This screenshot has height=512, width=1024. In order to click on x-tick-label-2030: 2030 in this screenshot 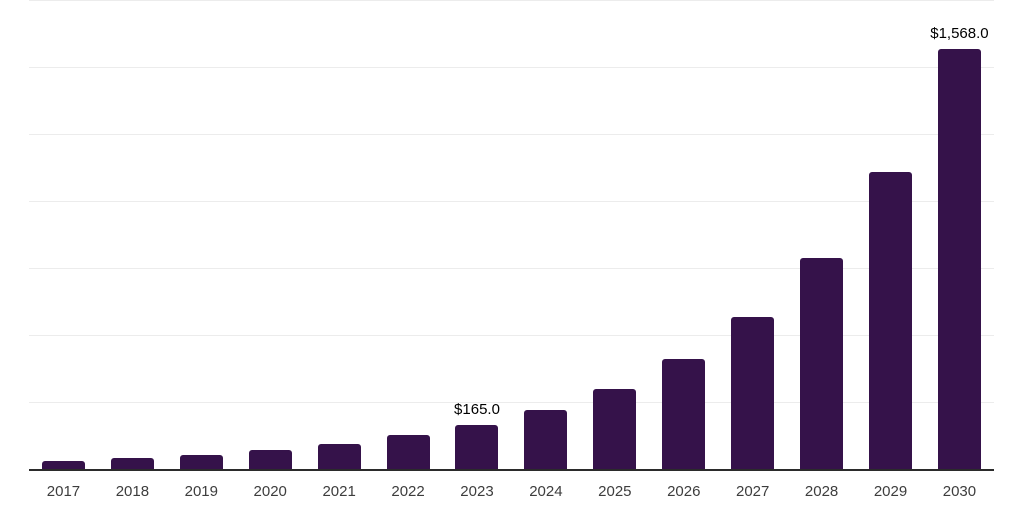, I will do `click(959, 491)`.